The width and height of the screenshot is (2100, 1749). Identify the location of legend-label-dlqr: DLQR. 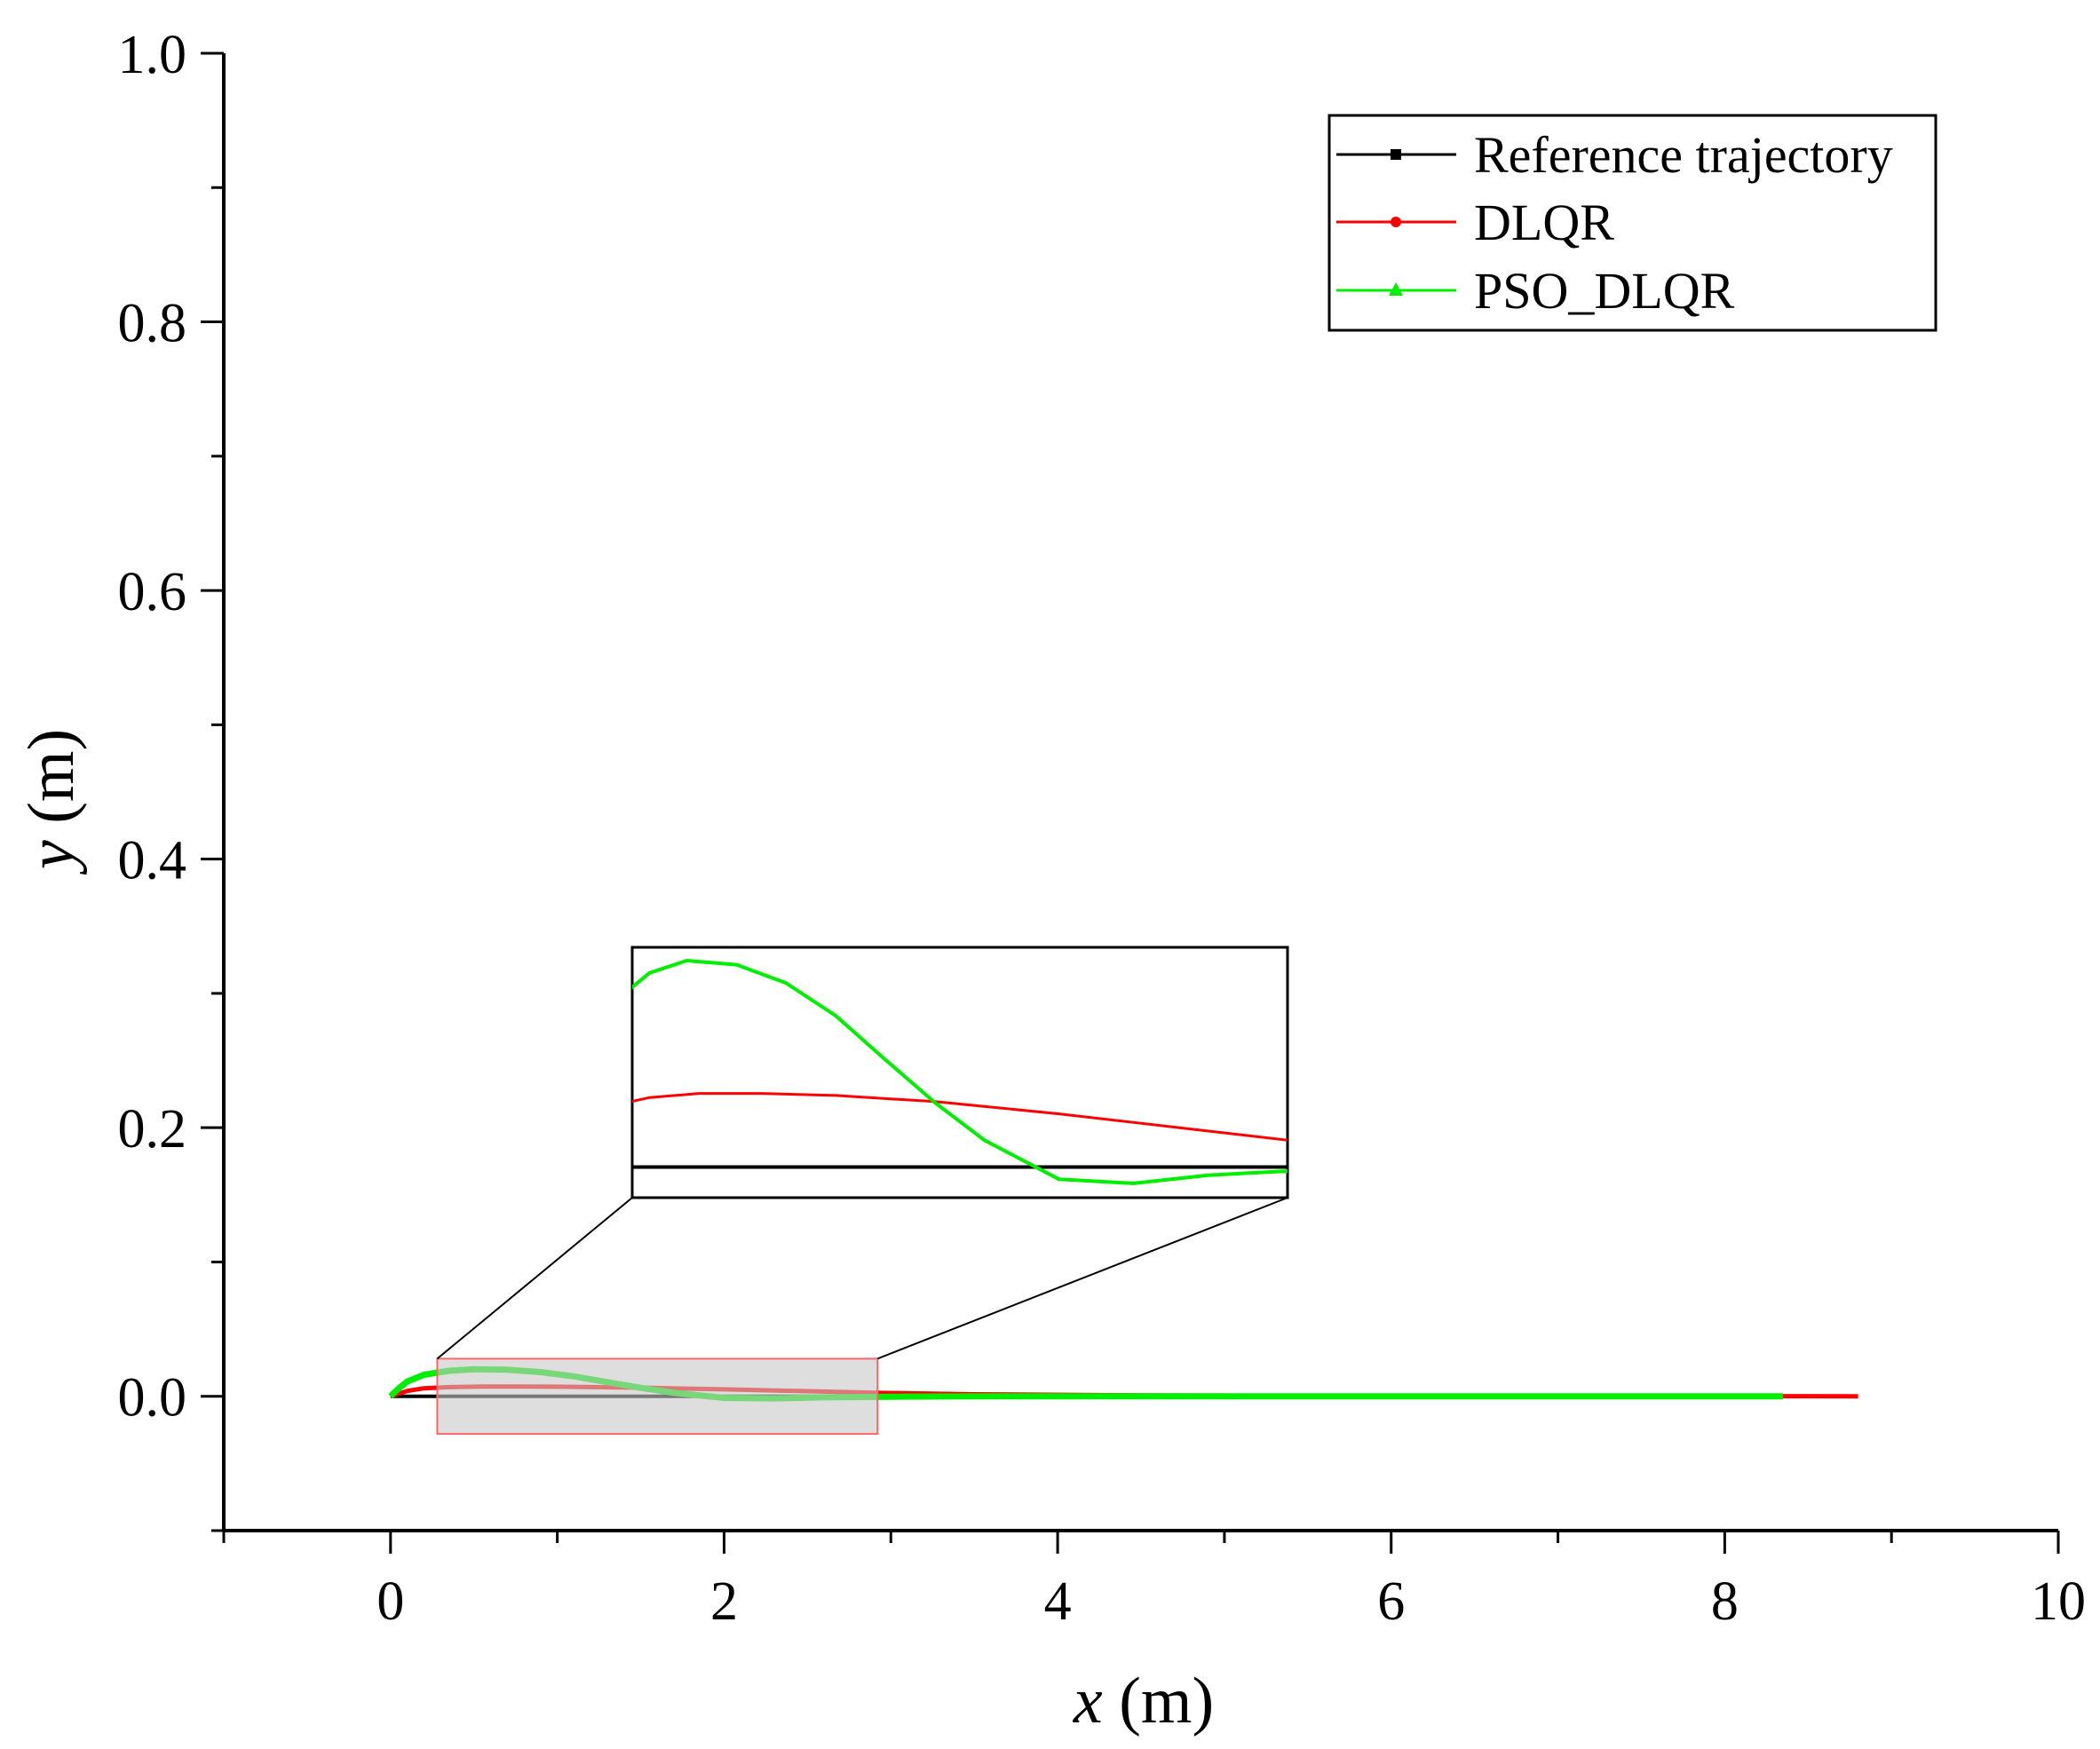
(1544, 222).